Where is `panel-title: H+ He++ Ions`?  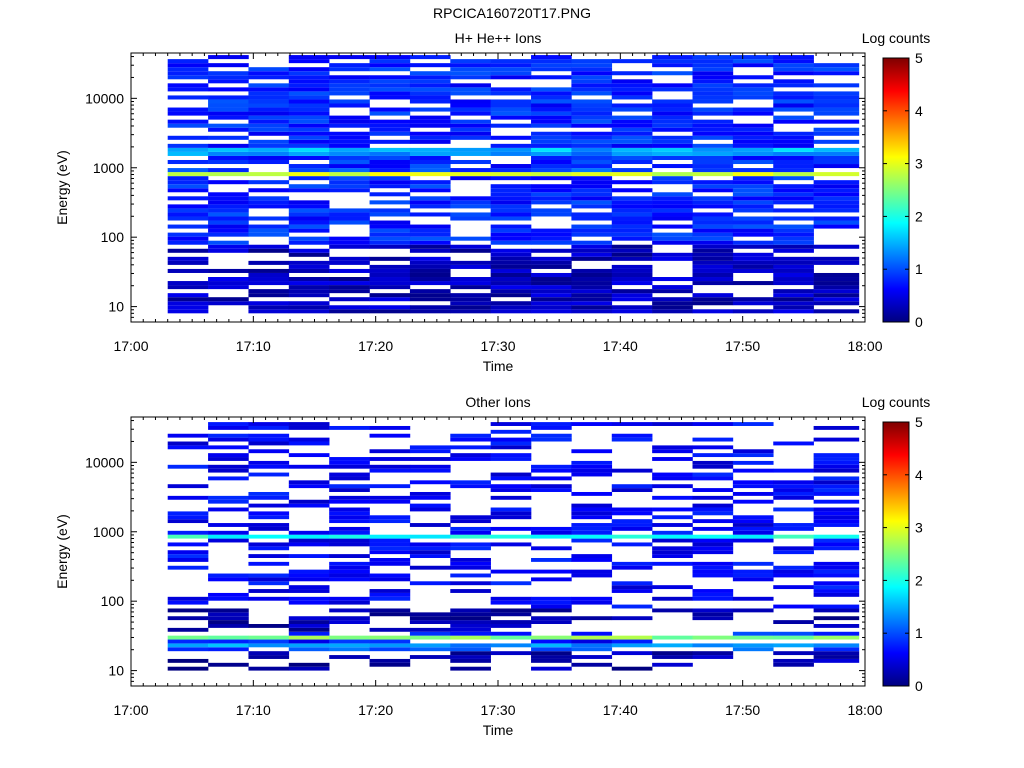
panel-title: H+ He++ Ions is located at coordinates (498, 38).